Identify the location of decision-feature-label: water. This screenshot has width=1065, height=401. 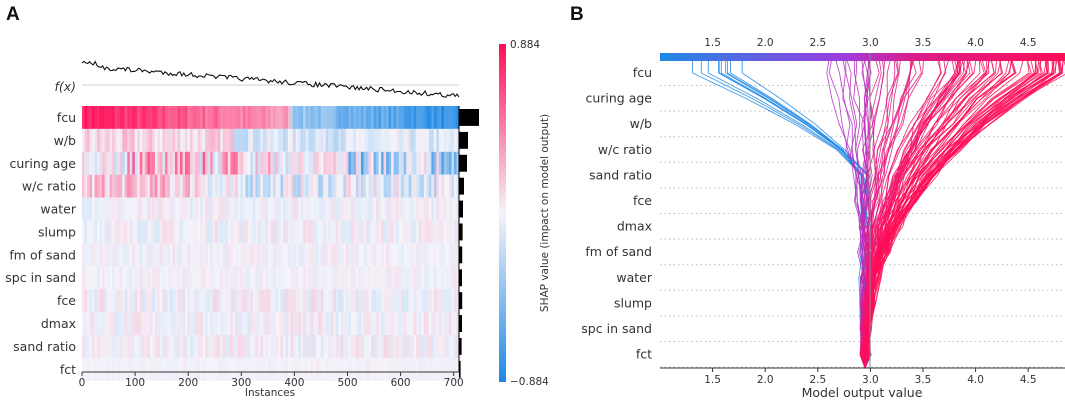
(634, 277).